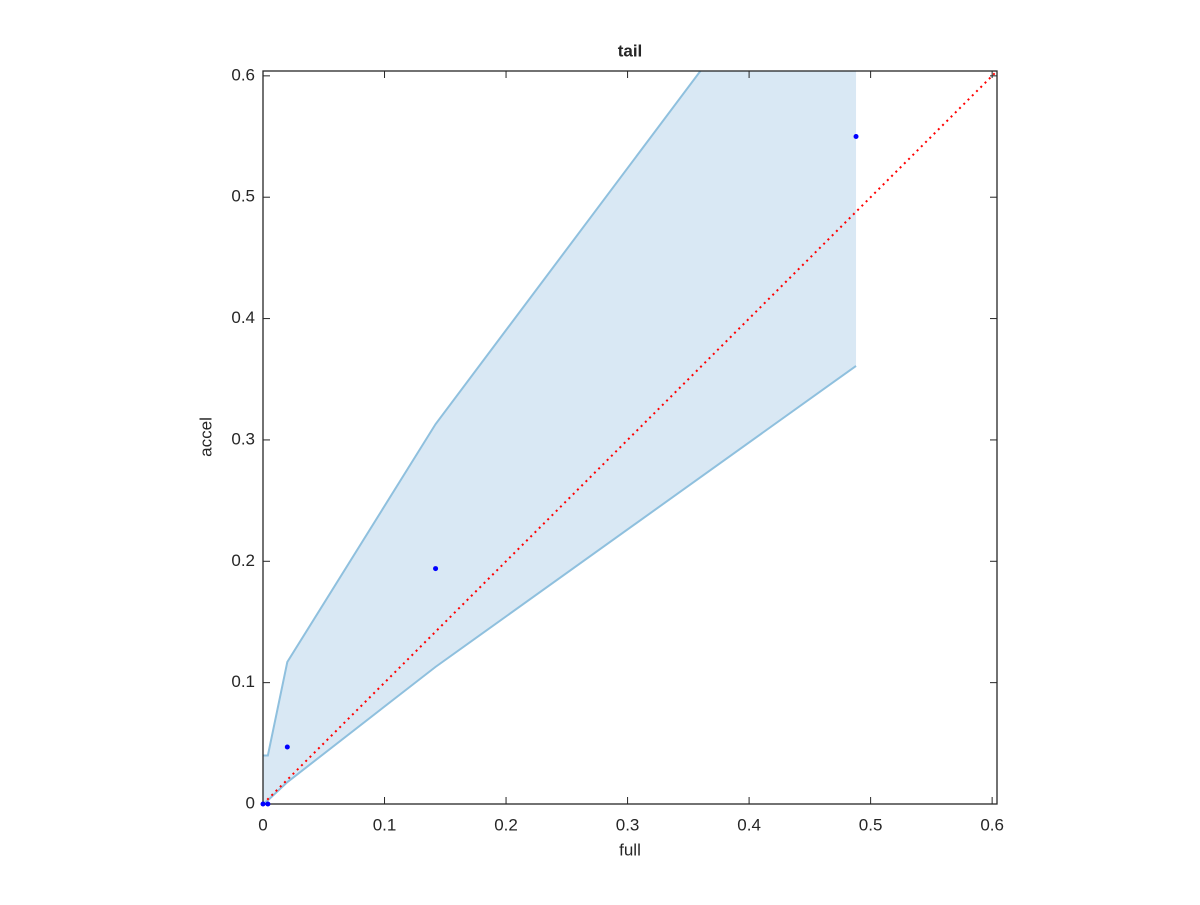  I want to click on x-tick-label: 0.3, so click(628, 824).